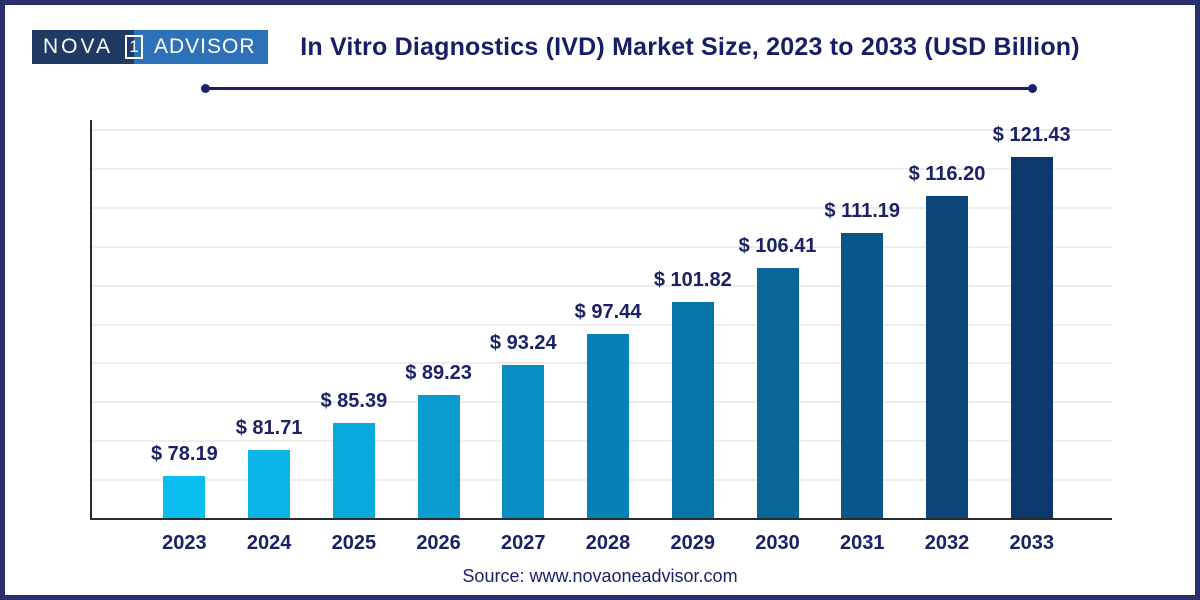 Image resolution: width=1200 pixels, height=600 pixels. What do you see at coordinates (77, 47) in the screenshot?
I see `logo-left-segment: NOVA` at bounding box center [77, 47].